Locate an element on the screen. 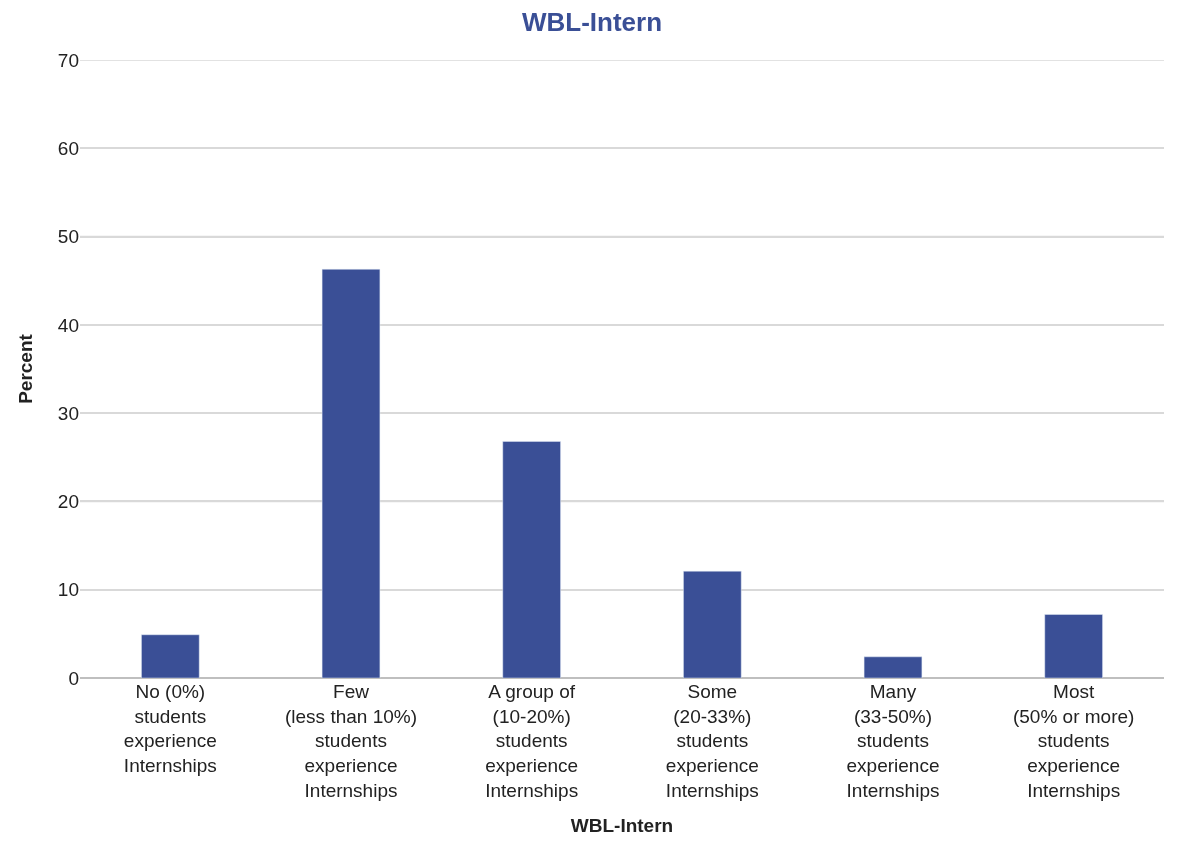 The width and height of the screenshot is (1184, 844). y-tick-label: 70 is located at coordinates (68, 60).